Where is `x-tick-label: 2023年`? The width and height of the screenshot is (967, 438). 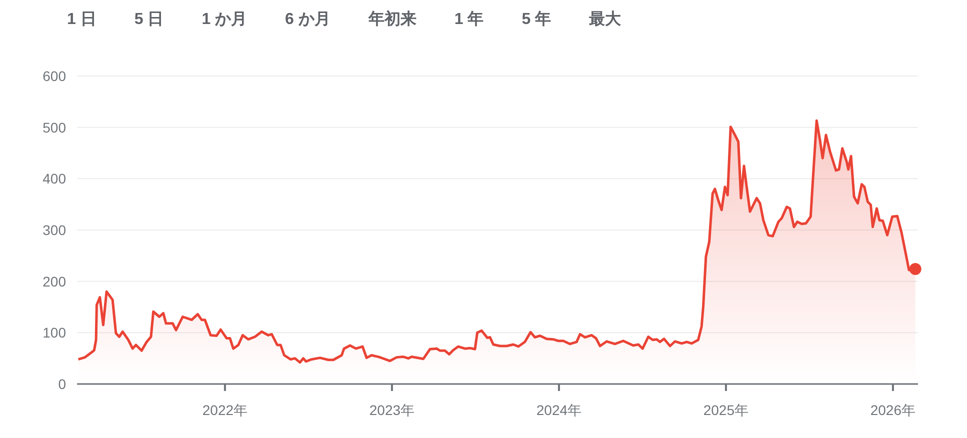 x-tick-label: 2023年 is located at coordinates (392, 410).